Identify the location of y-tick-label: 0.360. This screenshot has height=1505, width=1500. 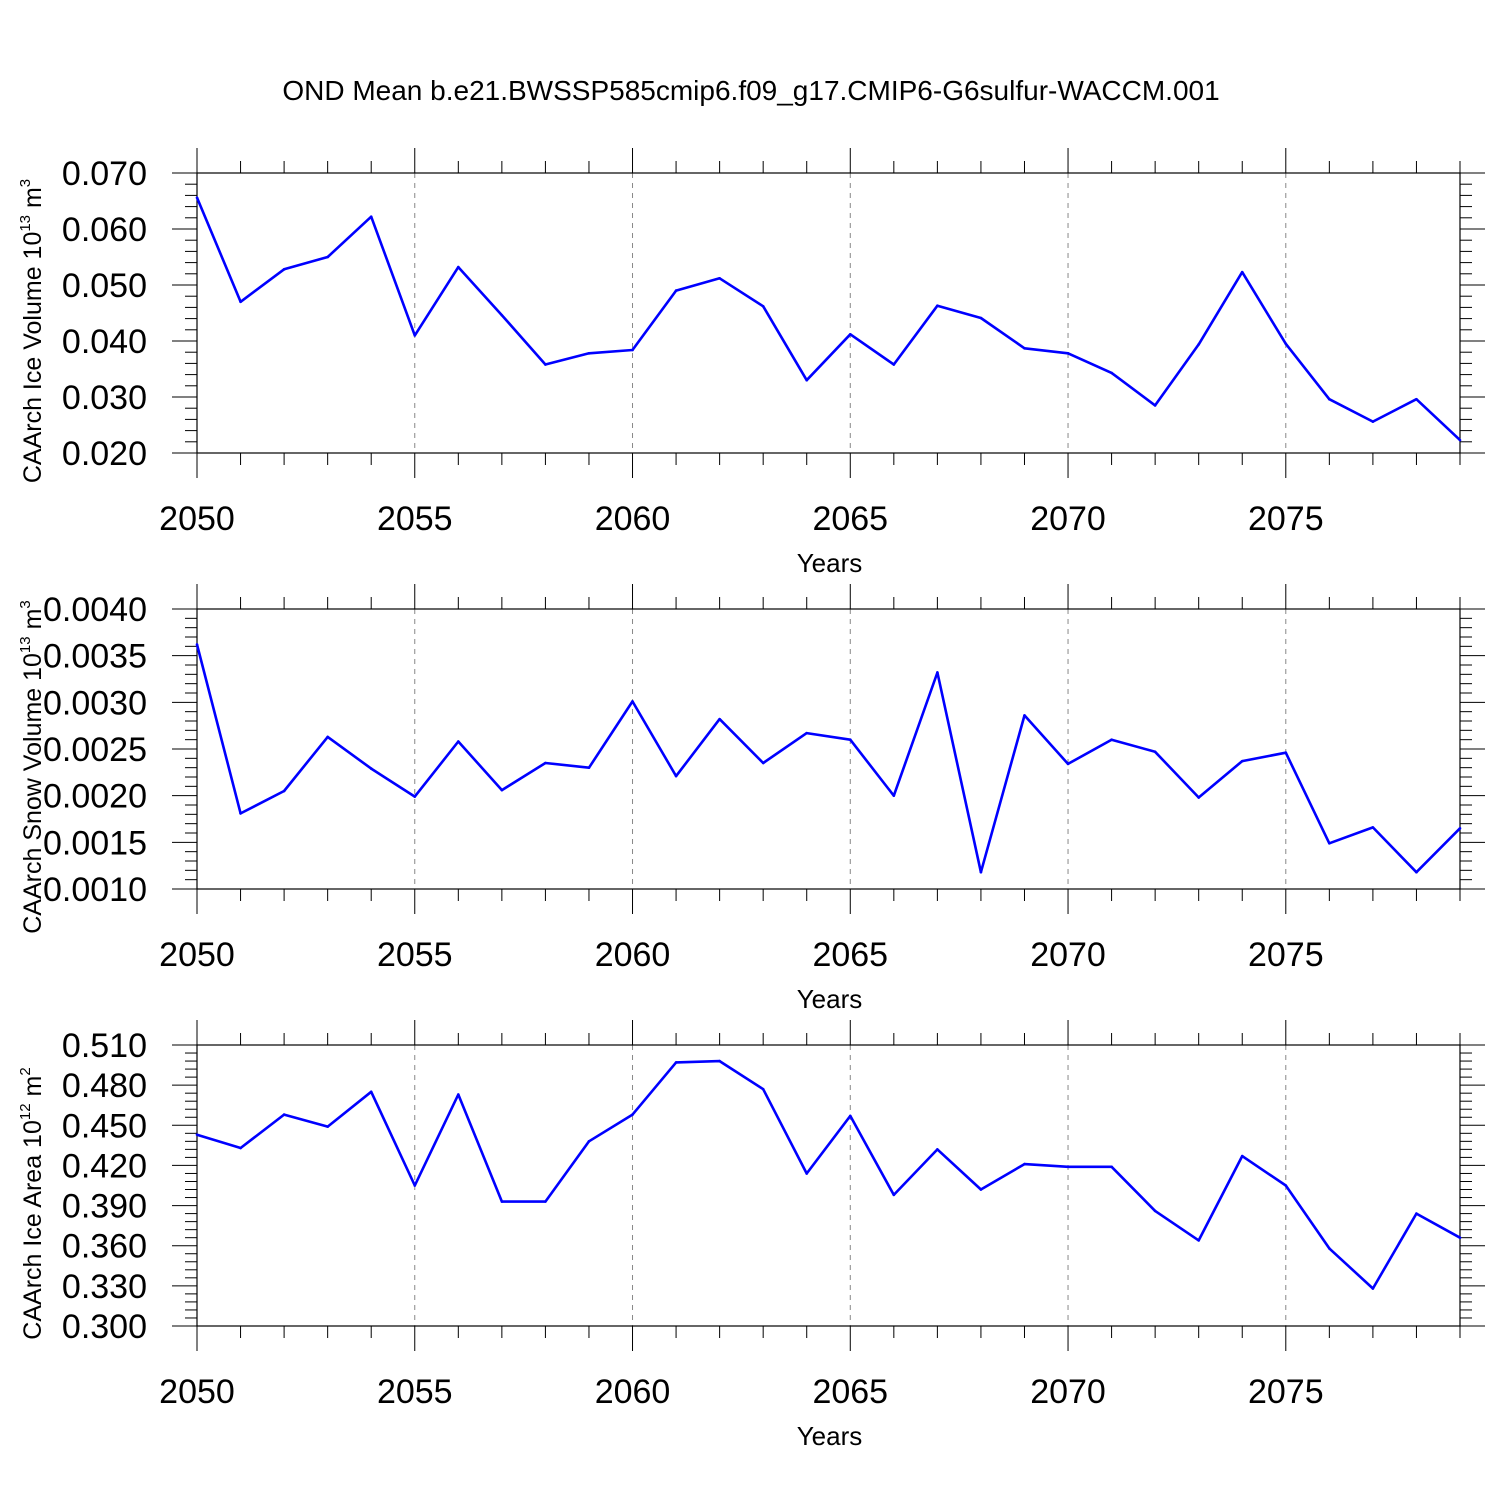
(104, 1247).